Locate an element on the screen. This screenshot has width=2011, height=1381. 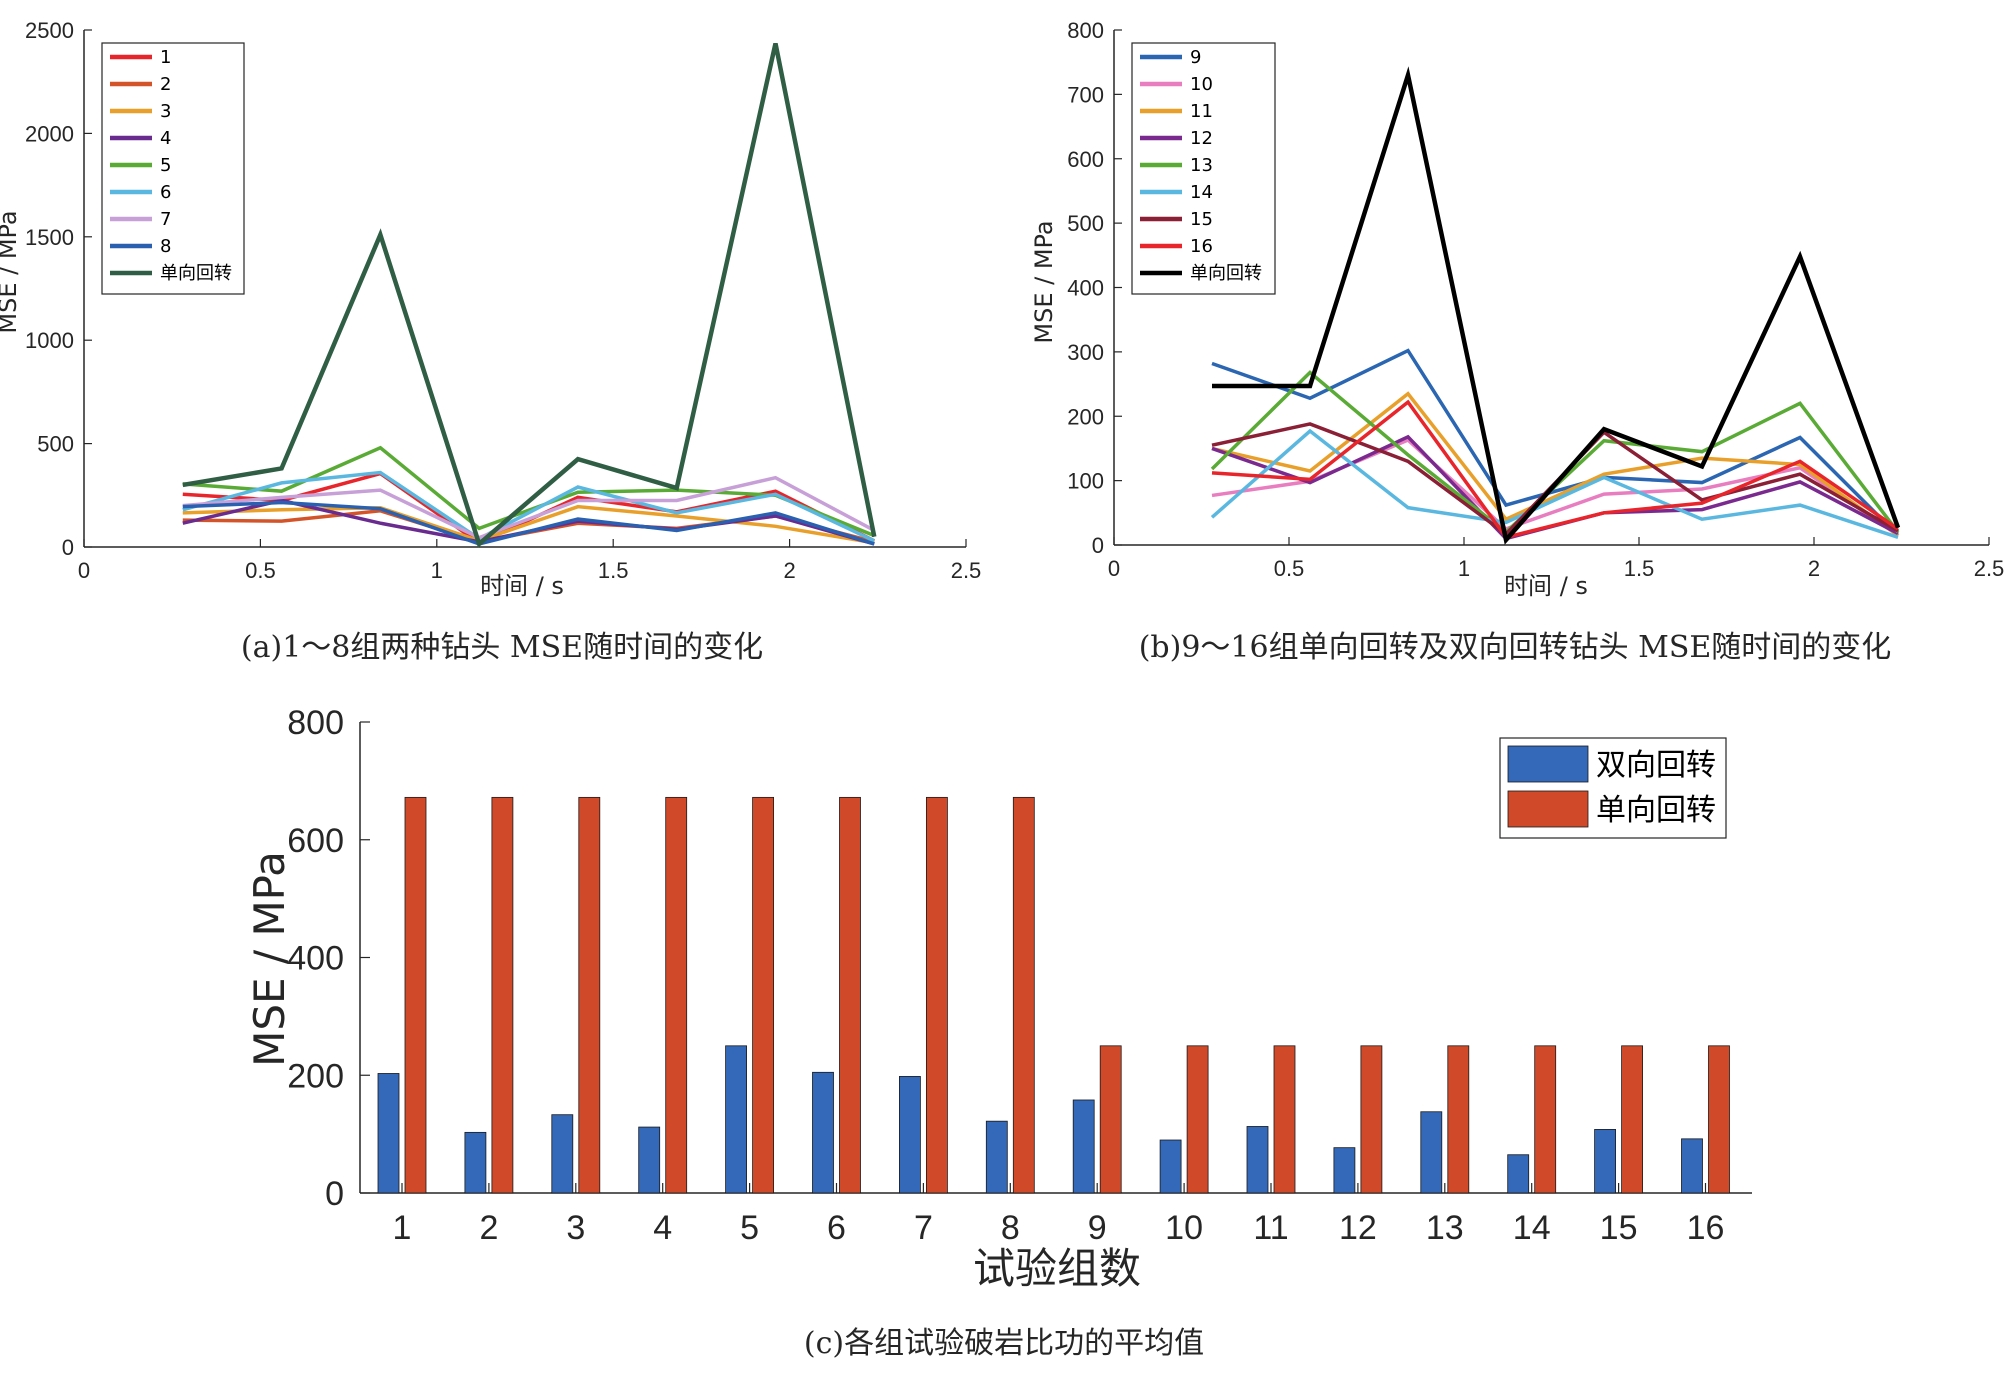
series-line-单向回转 is located at coordinates (1556, 305).